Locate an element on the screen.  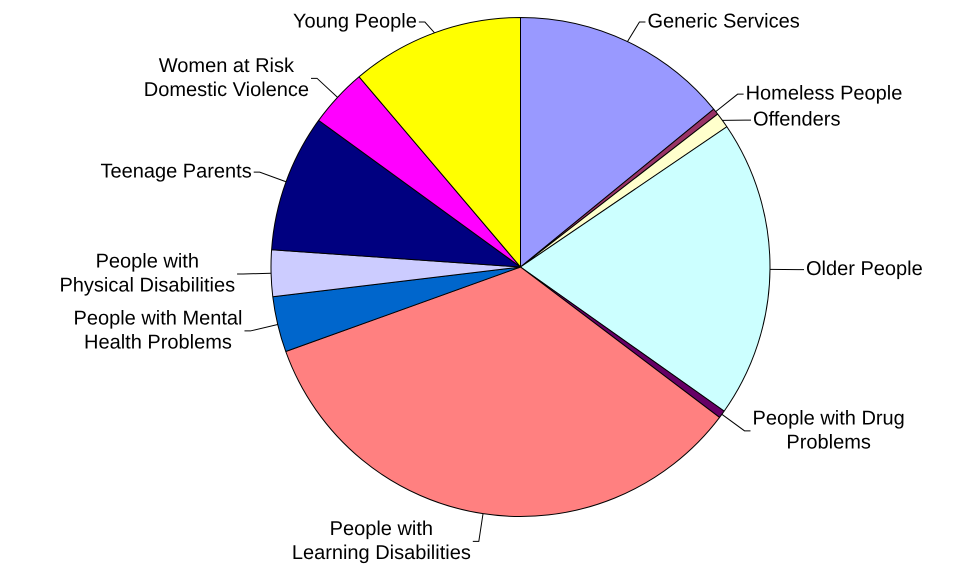
slice-label: Older People is located at coordinates (864, 269).